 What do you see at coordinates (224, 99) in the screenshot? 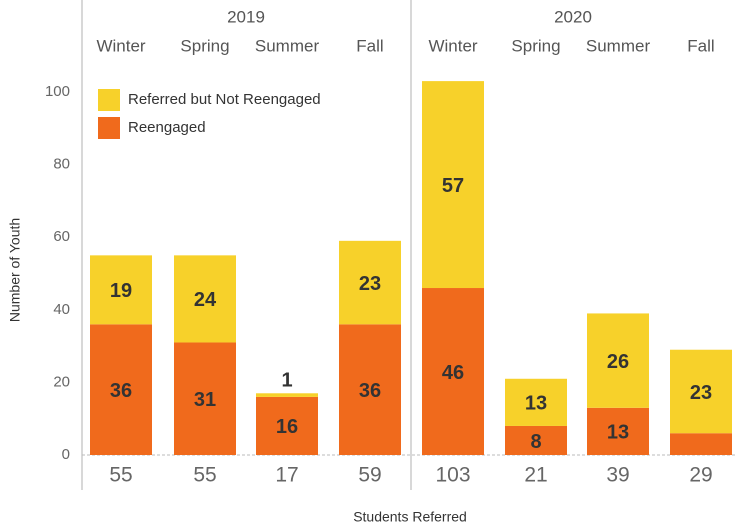
I see `legend-label: Referred but Not Reengaged` at bounding box center [224, 99].